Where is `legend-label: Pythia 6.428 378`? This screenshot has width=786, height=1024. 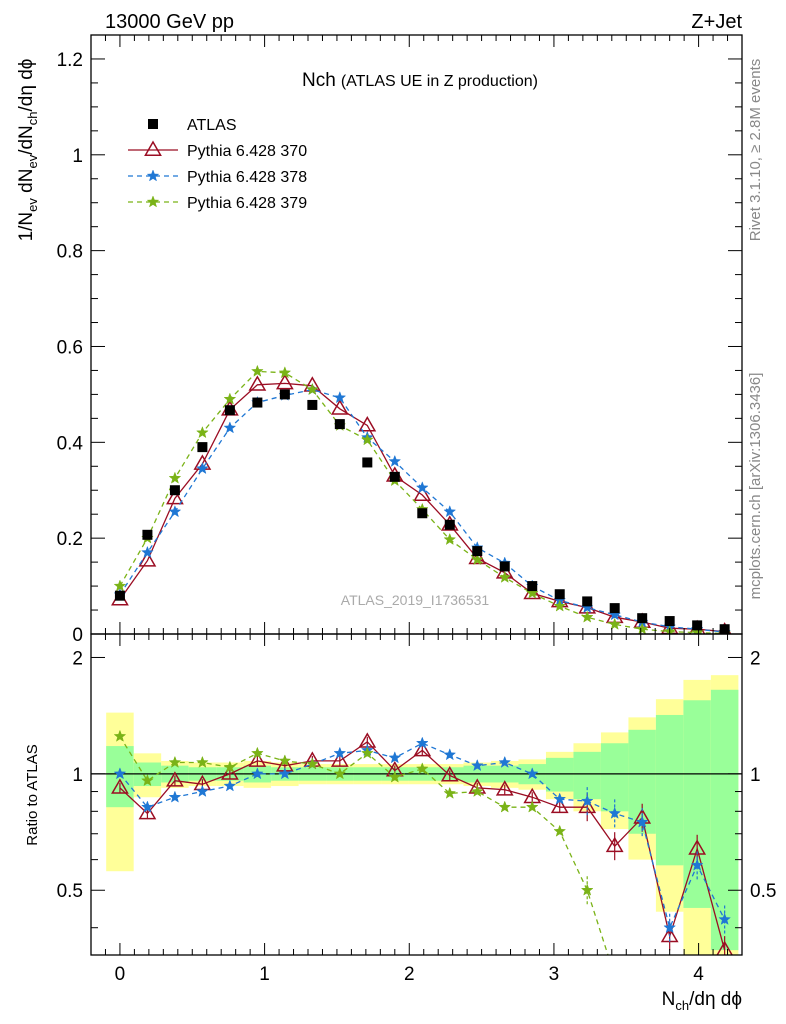 legend-label: Pythia 6.428 378 is located at coordinates (247, 177).